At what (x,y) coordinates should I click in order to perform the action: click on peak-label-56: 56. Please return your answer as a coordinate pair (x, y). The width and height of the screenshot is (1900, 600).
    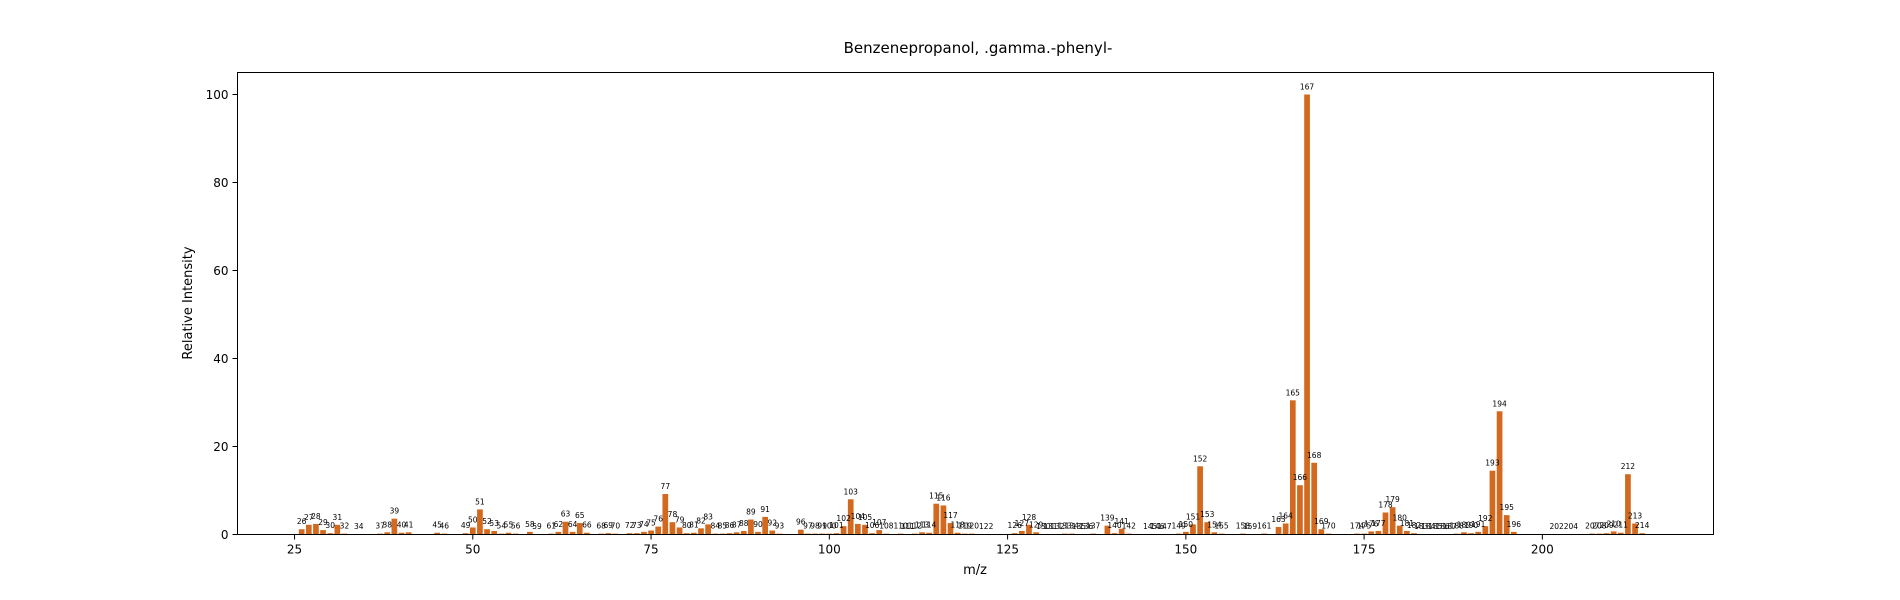
    Looking at the image, I should click on (516, 526).